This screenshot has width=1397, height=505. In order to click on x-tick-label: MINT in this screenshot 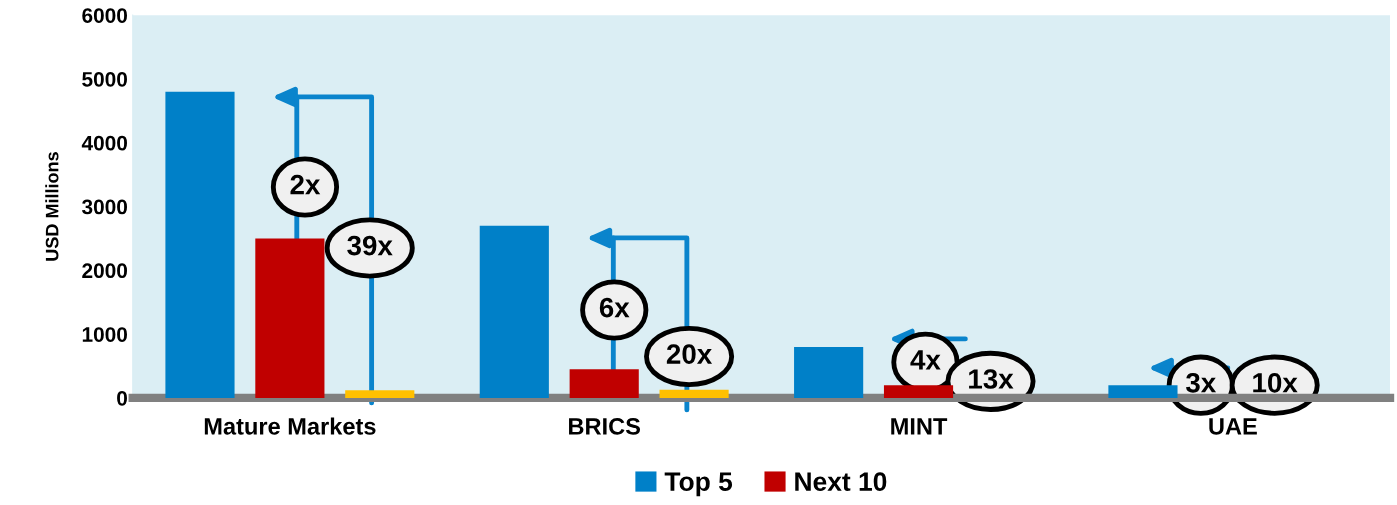, I will do `click(919, 426)`.